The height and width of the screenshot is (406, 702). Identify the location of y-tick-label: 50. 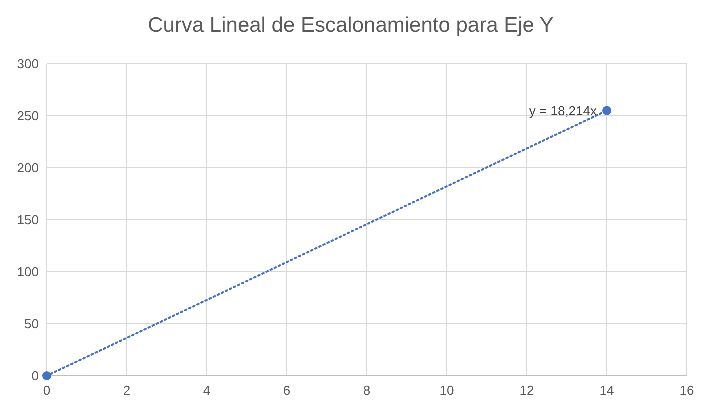
(31, 324).